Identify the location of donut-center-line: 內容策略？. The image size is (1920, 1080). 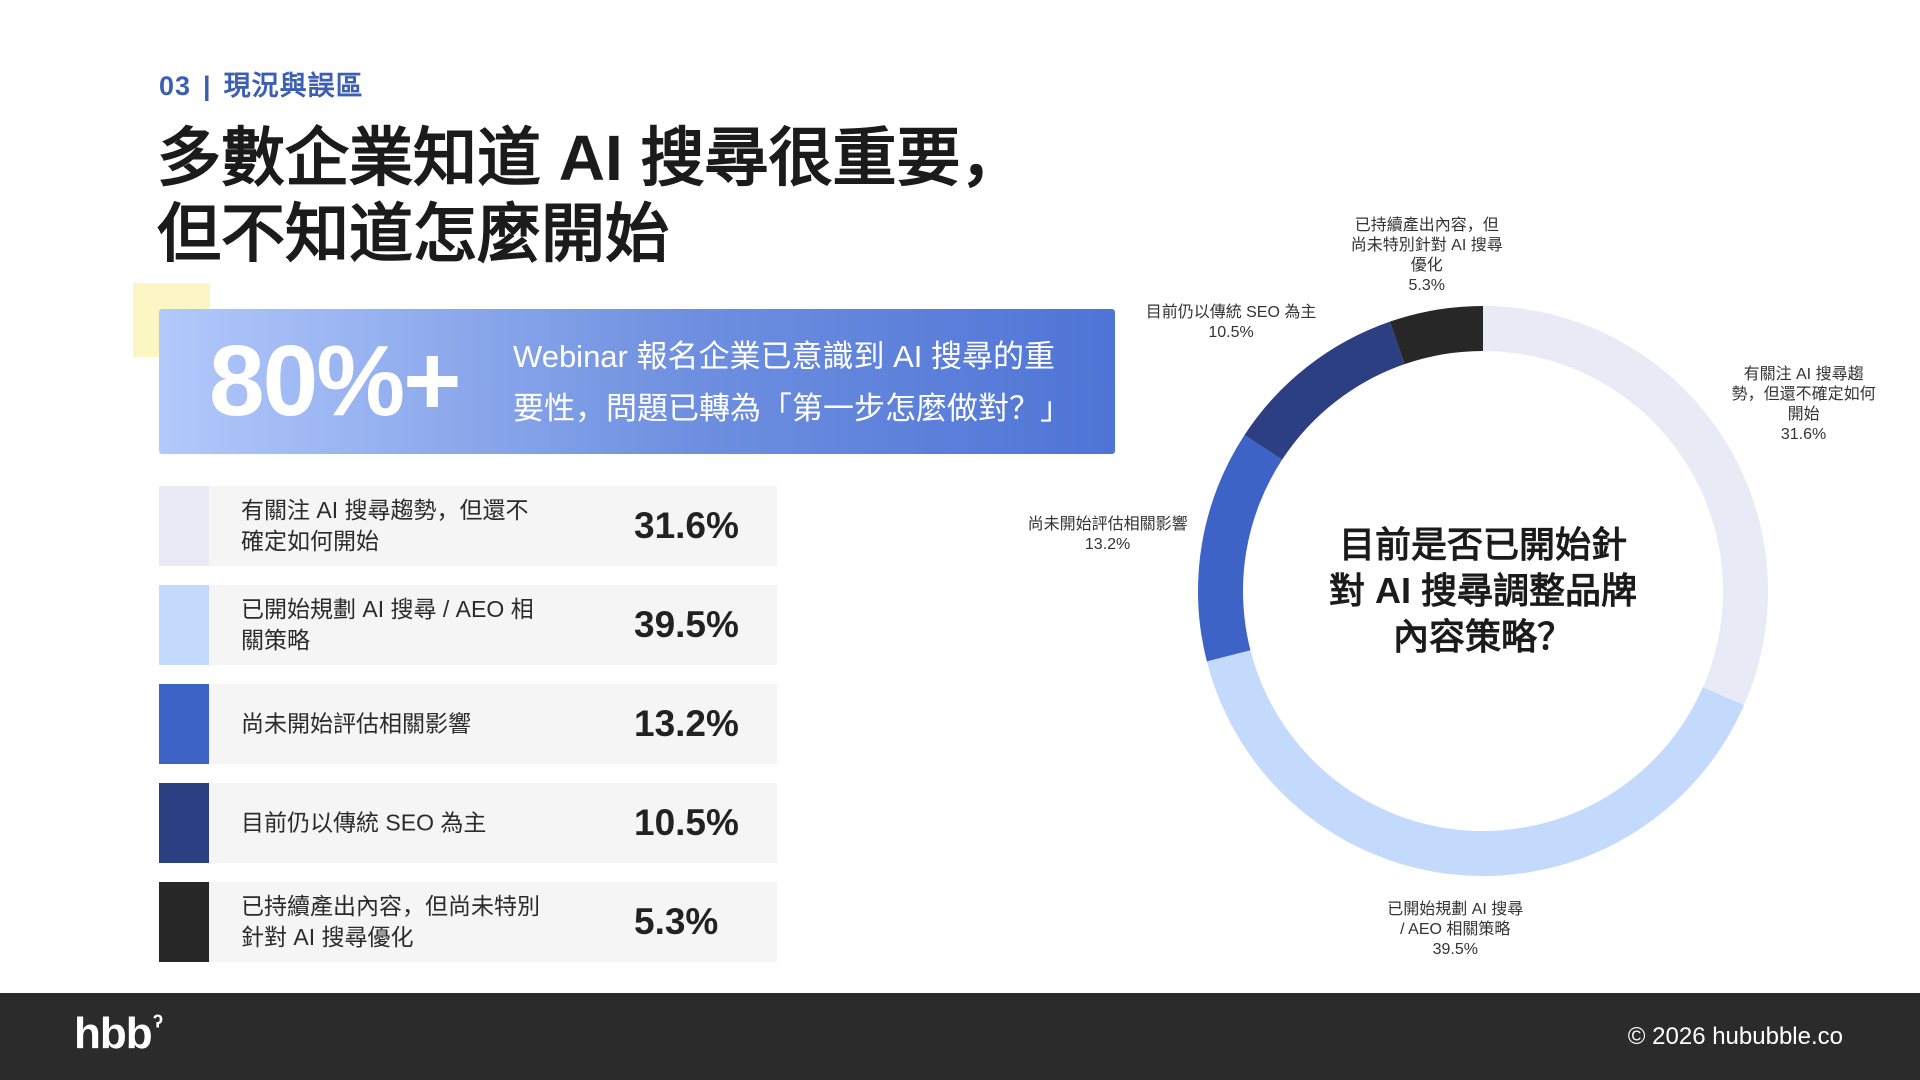
(1482, 636).